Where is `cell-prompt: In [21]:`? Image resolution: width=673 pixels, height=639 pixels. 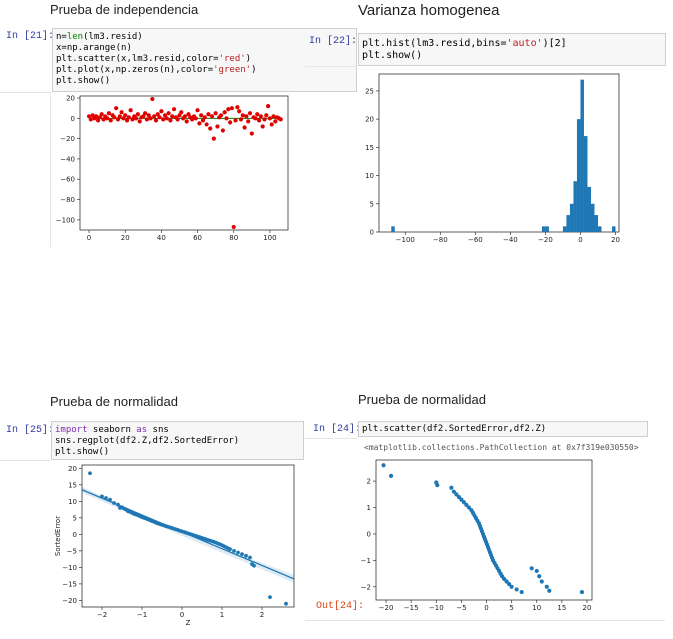 cell-prompt: In [21]: is located at coordinates (30, 36).